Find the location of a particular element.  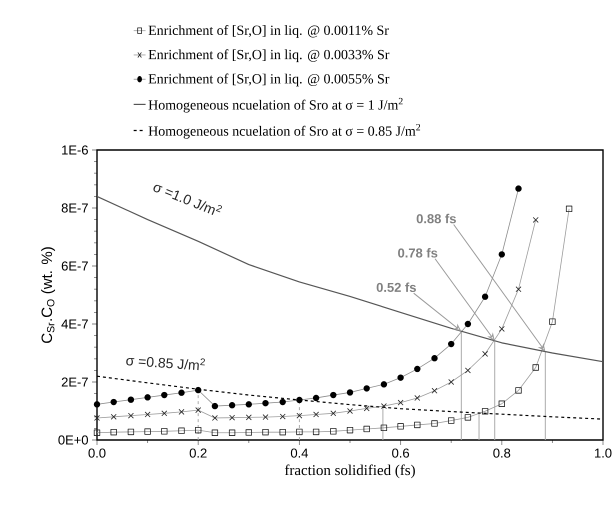

annotation: 0.88 fs is located at coordinates (436, 219).